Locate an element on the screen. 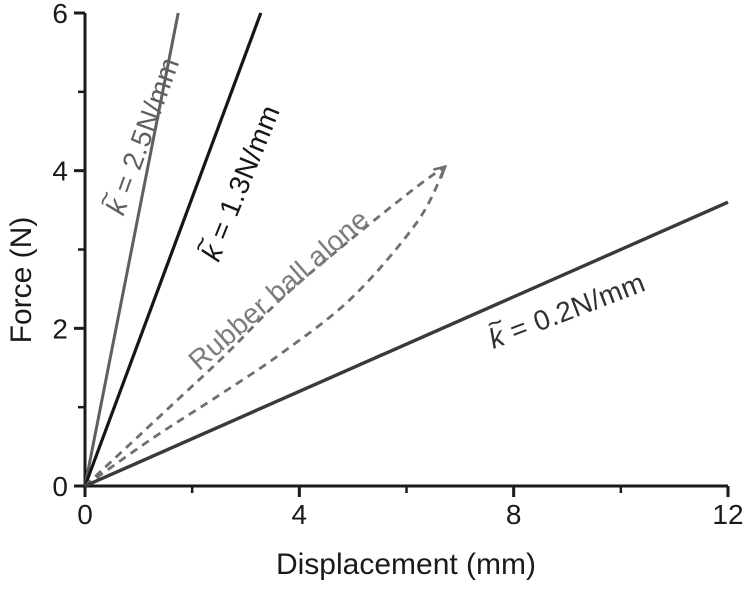  y-tick-label: 2 is located at coordinates (60, 328).